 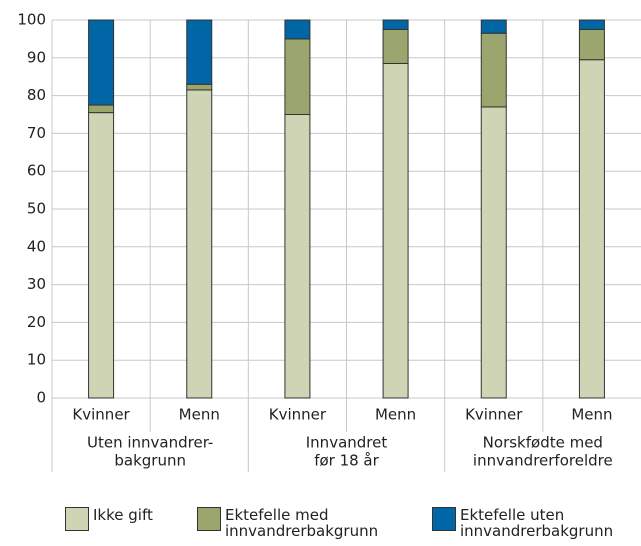 What do you see at coordinates (302, 523) in the screenshot?
I see `legend-label: Ektefelle med innvandrerbakgrunn` at bounding box center [302, 523].